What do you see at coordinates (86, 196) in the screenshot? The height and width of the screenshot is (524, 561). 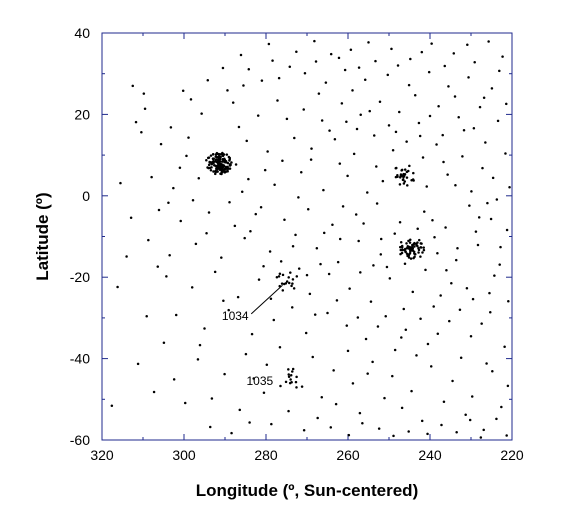 I see `y-tick-label: 0` at bounding box center [86, 196].